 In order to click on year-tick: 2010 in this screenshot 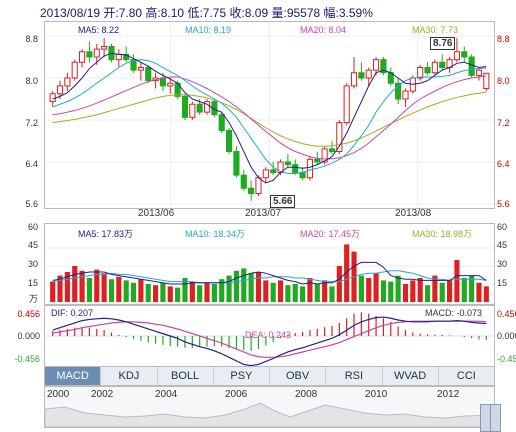, I will do `click(376, 394)`.